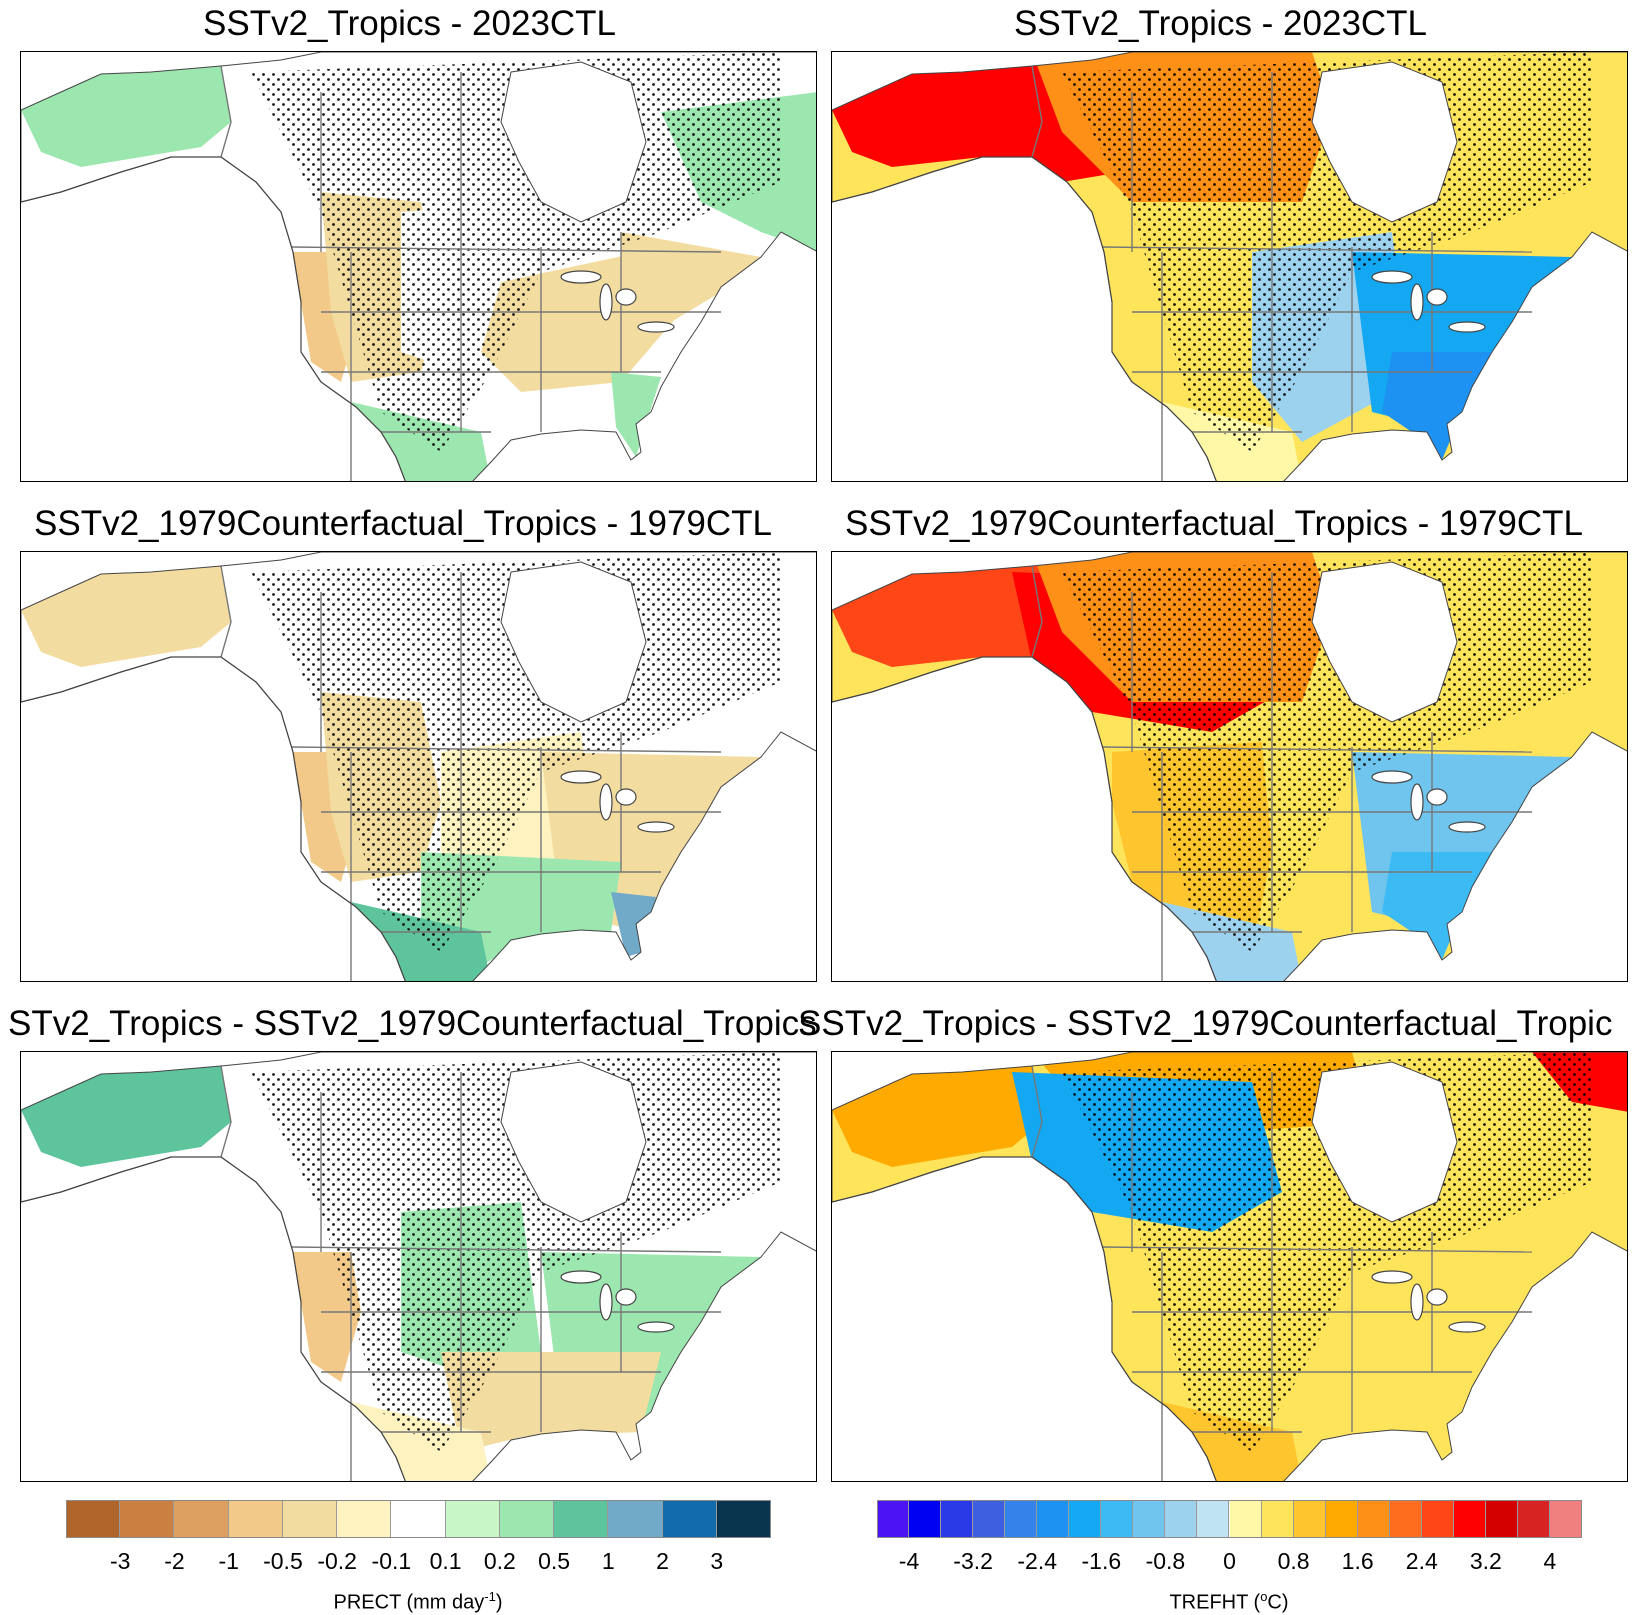 This screenshot has height=1615, width=1640. What do you see at coordinates (1421, 1561) in the screenshot?
I see `trefht-tick-label: 2.4` at bounding box center [1421, 1561].